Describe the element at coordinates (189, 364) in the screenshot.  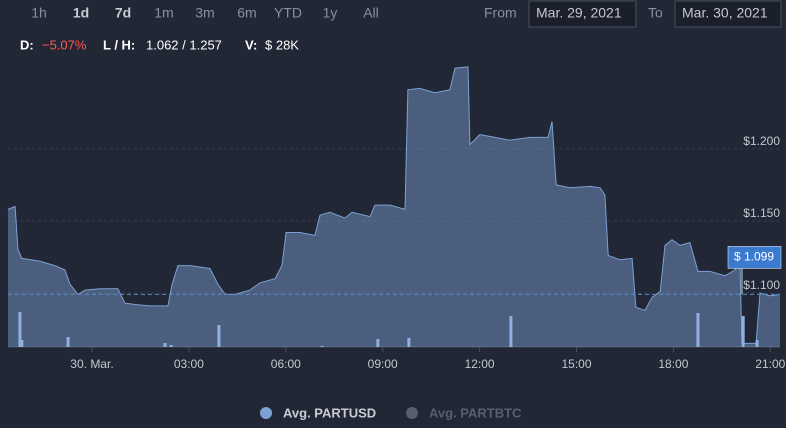
I see `x-tick-label: 03:00` at that location.